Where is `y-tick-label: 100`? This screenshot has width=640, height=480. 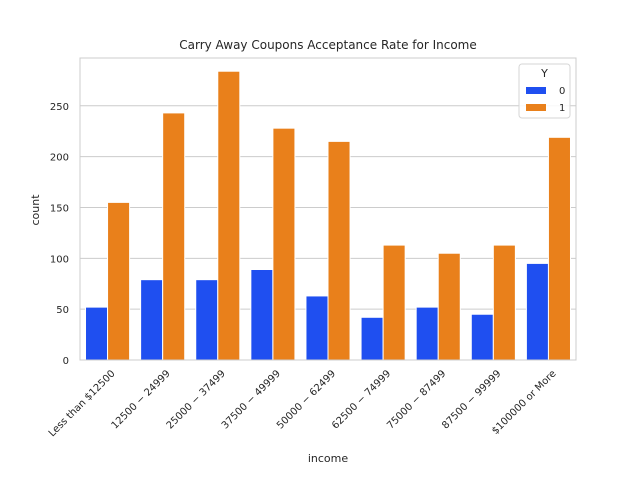 y-tick-label: 100 is located at coordinates (59, 259).